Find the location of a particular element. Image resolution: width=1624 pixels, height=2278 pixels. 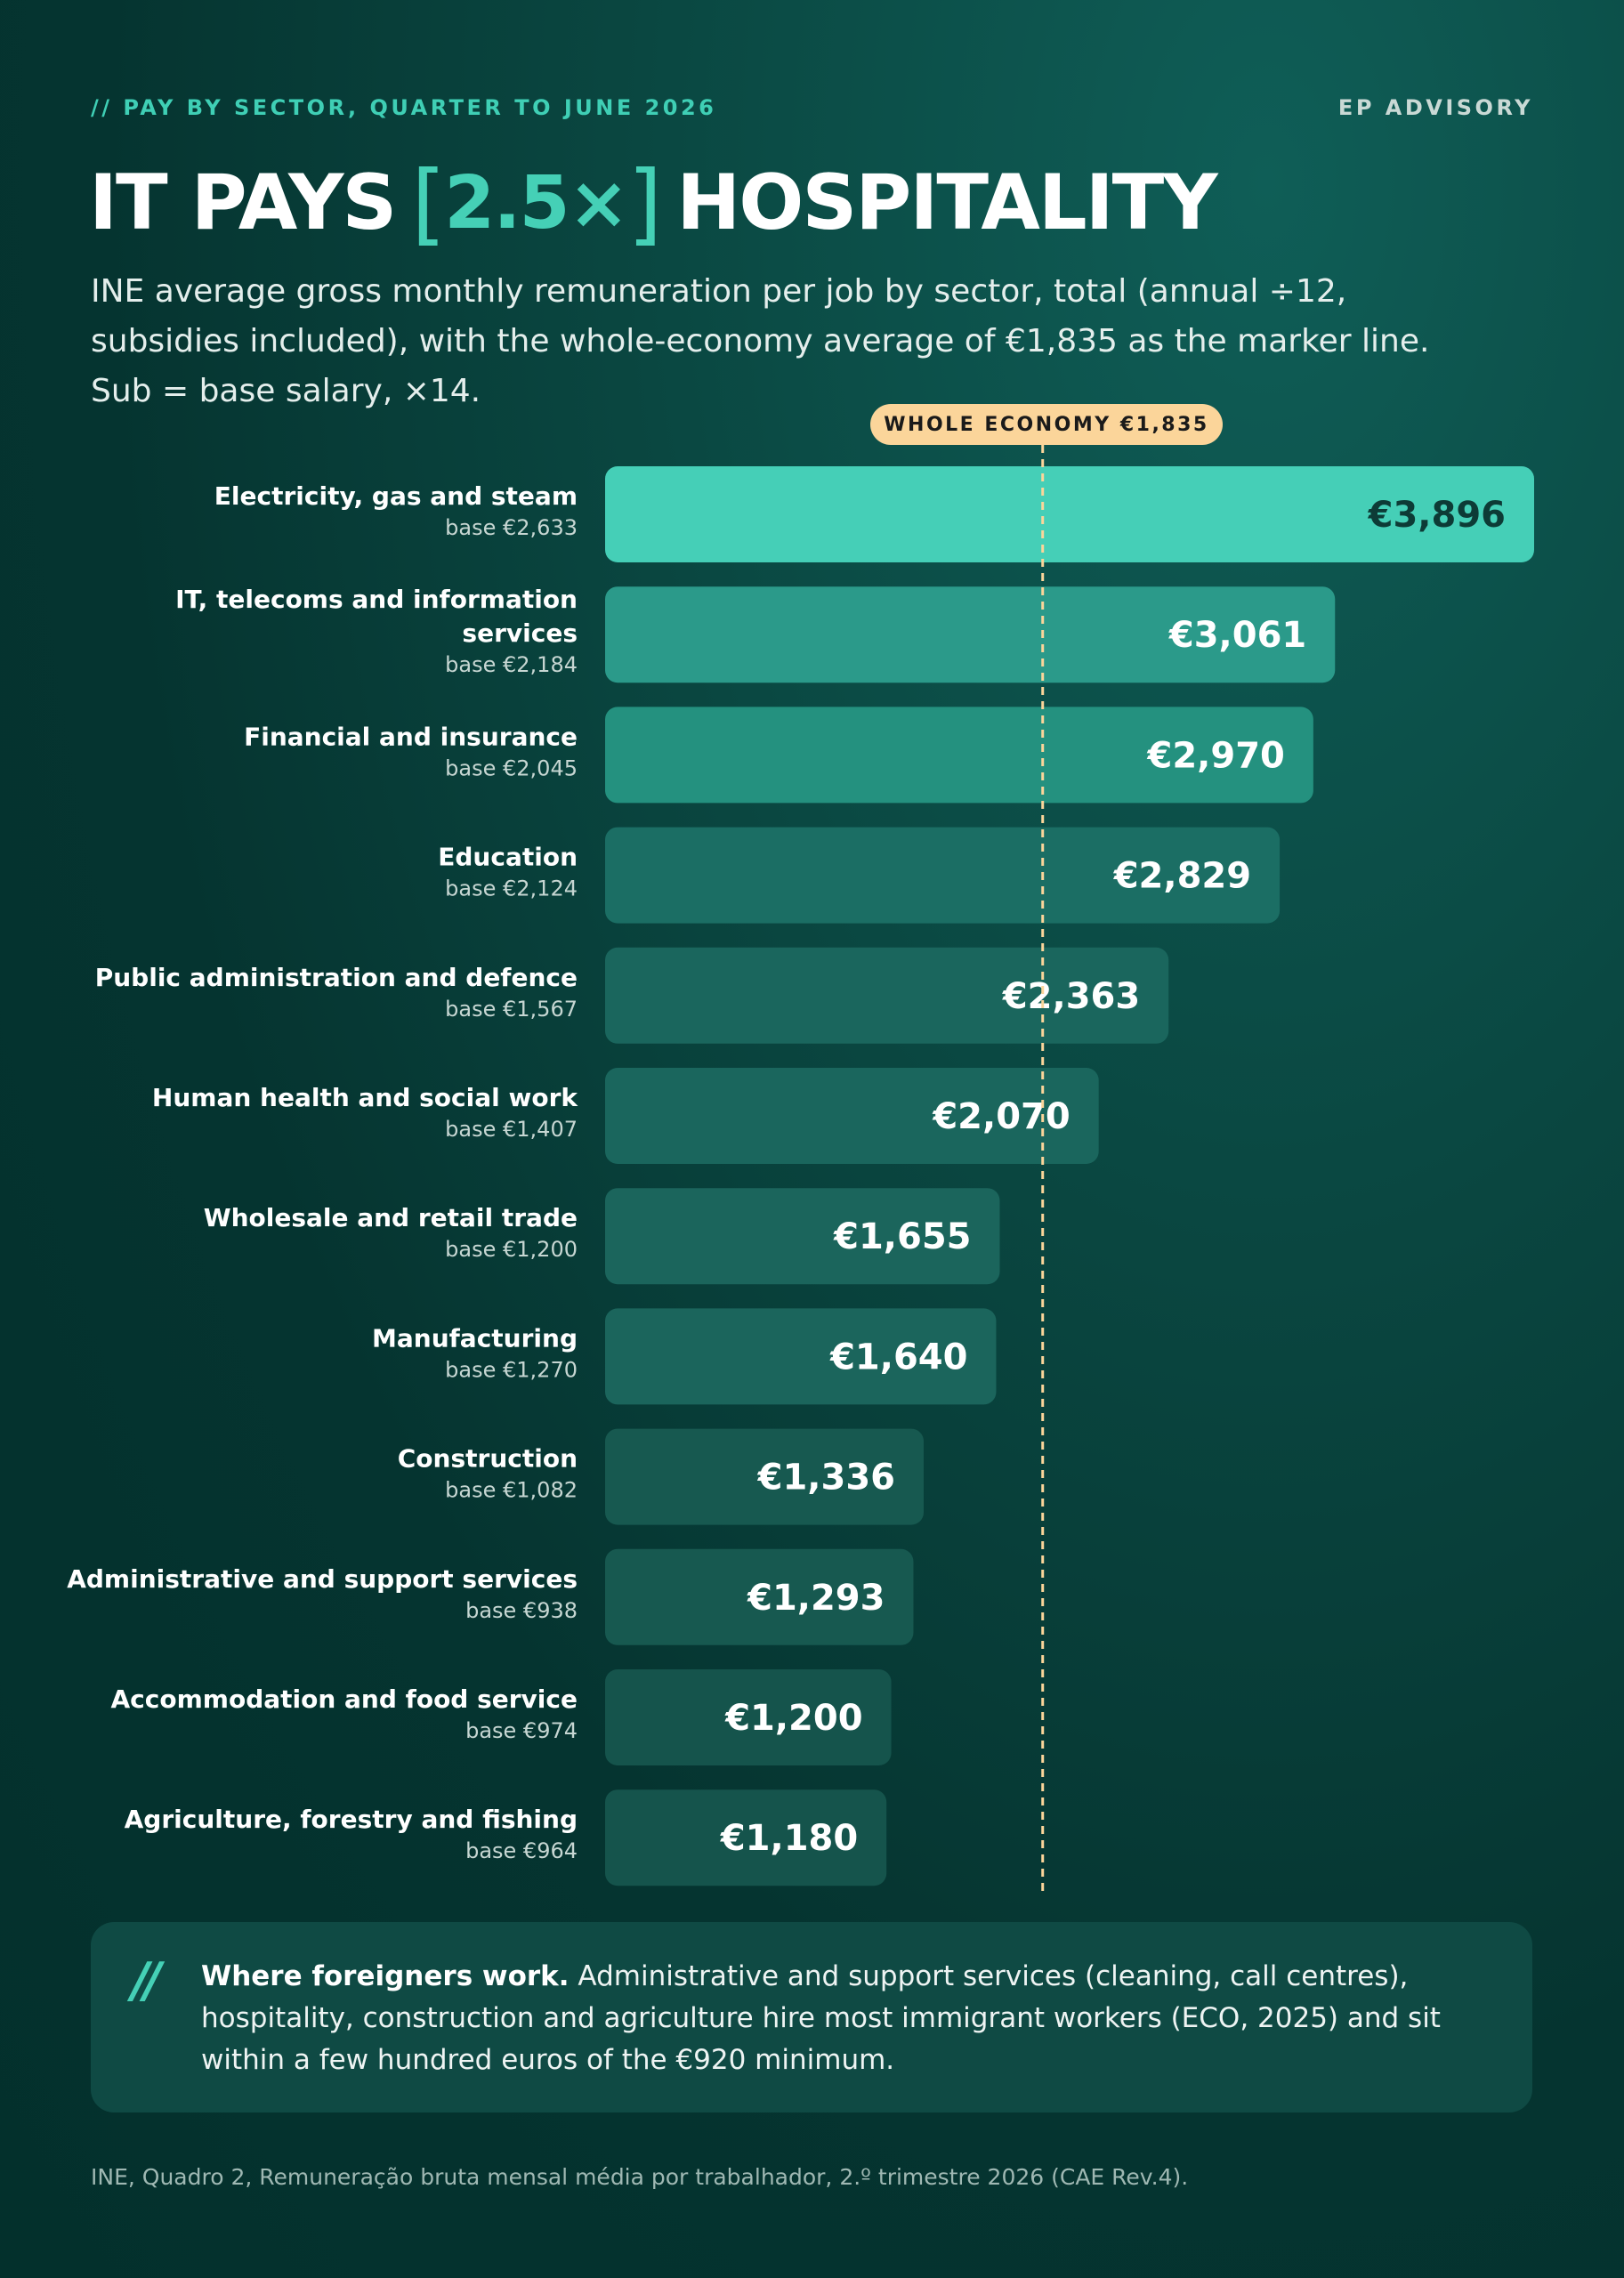

subtitle-line-3: Sub = base salary, ×14. is located at coordinates (286, 391).